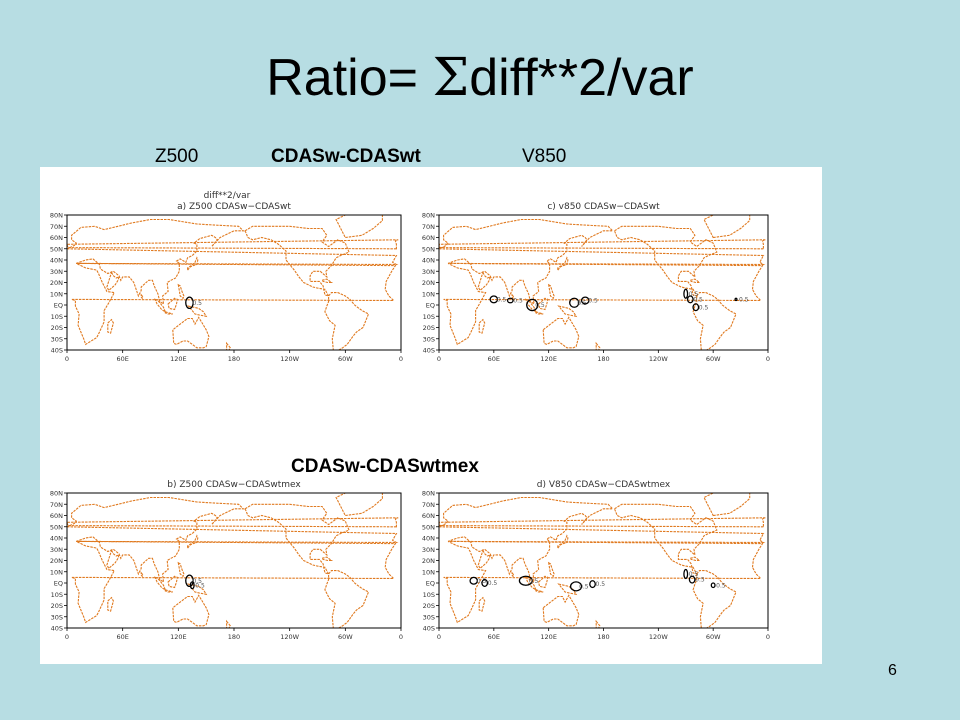 The image size is (960, 720). Describe the element at coordinates (234, 359) in the screenshot. I see `lon-tick-label: 180` at that location.